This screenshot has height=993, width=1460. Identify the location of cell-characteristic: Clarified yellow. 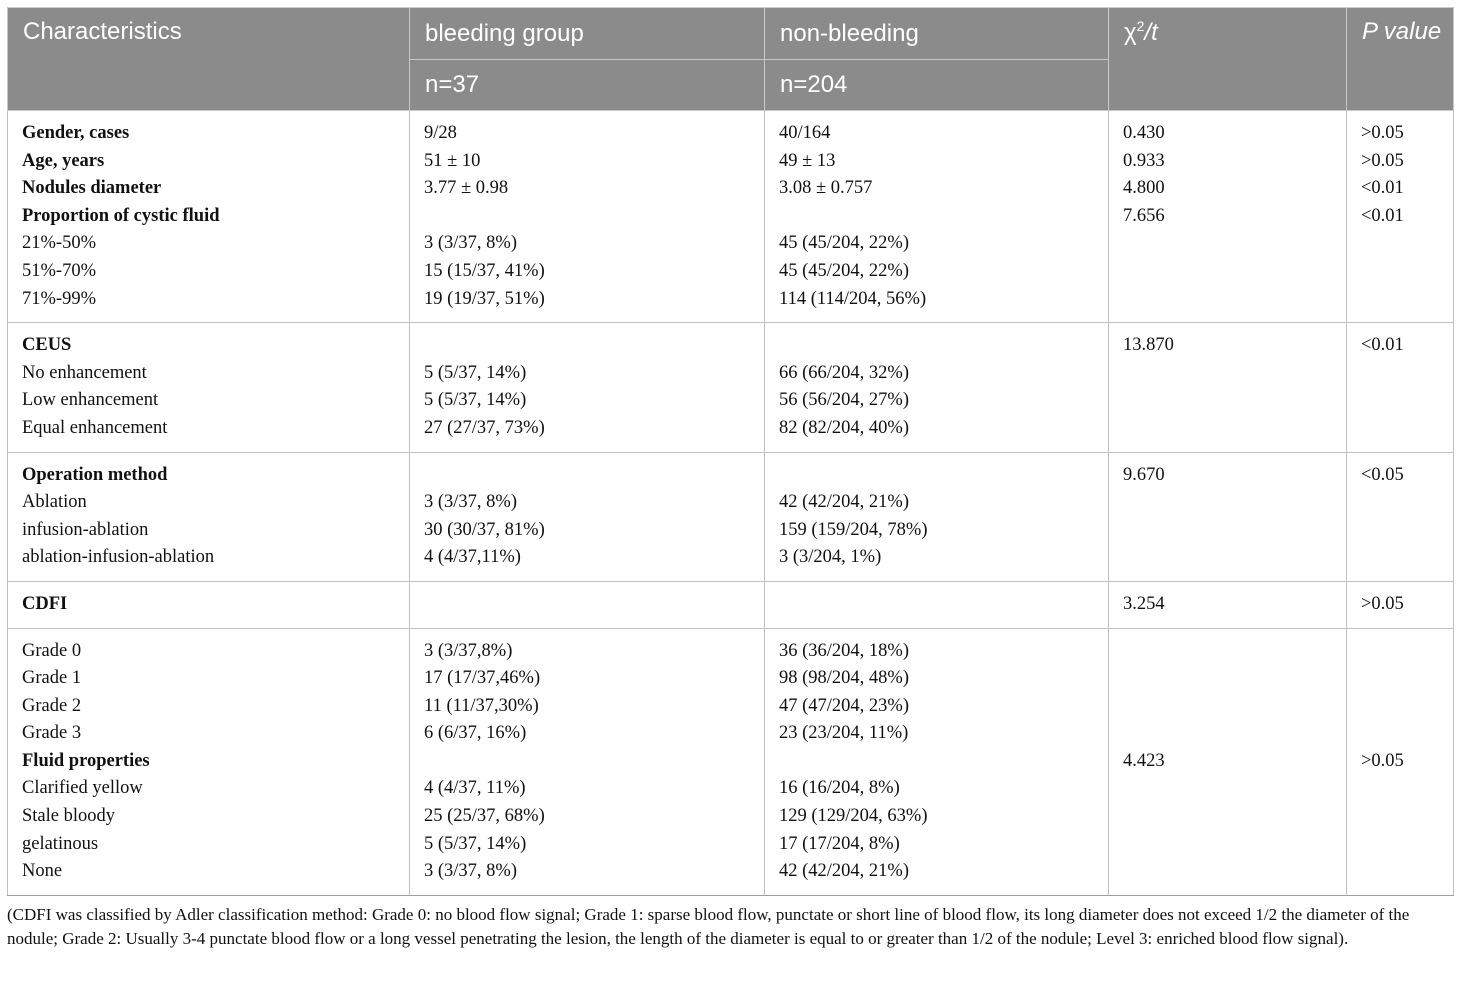
(208, 789).